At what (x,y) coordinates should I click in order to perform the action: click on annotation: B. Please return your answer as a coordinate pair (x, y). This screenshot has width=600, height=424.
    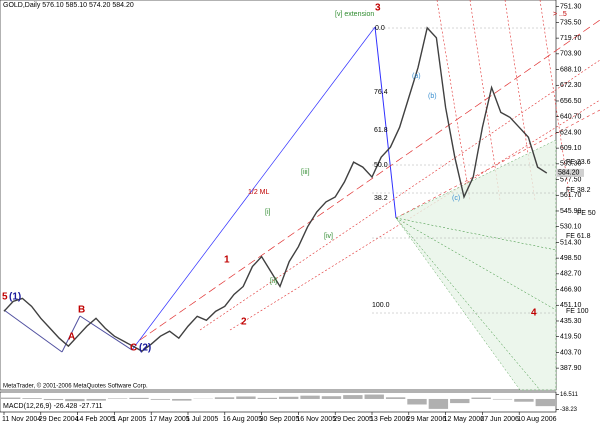
    Looking at the image, I should click on (81, 310).